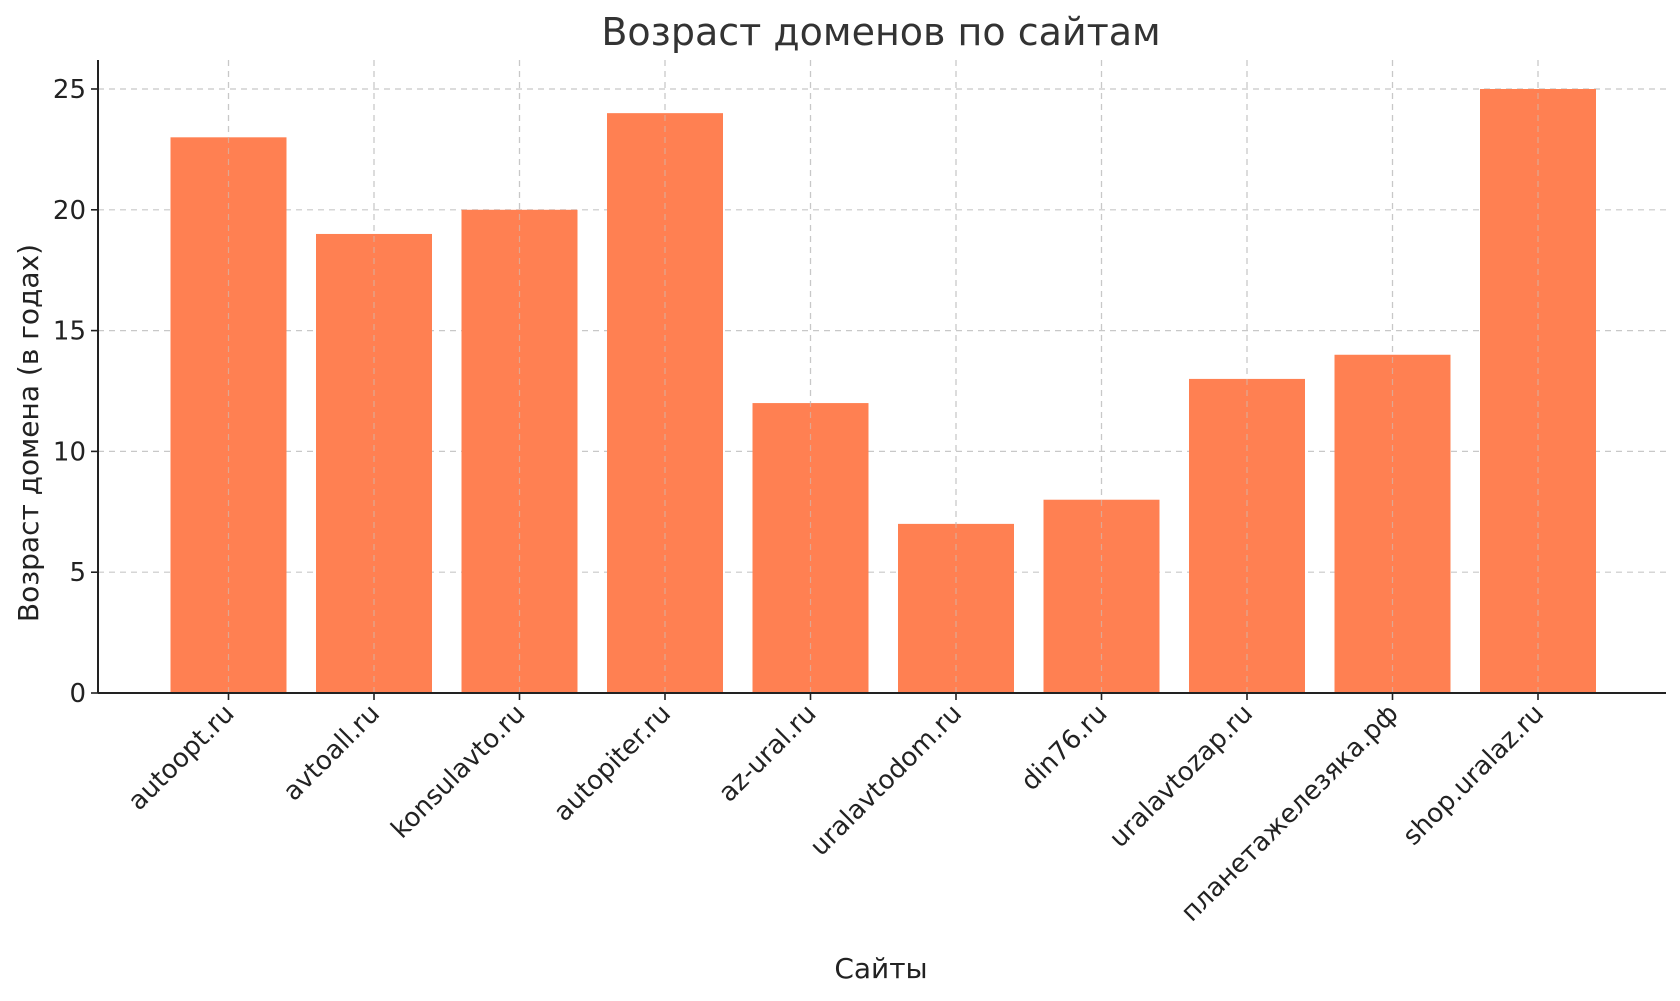 The width and height of the screenshot is (1680, 1001). What do you see at coordinates (182, 758) in the screenshot?
I see `x-tick-label: autoopt.ru` at bounding box center [182, 758].